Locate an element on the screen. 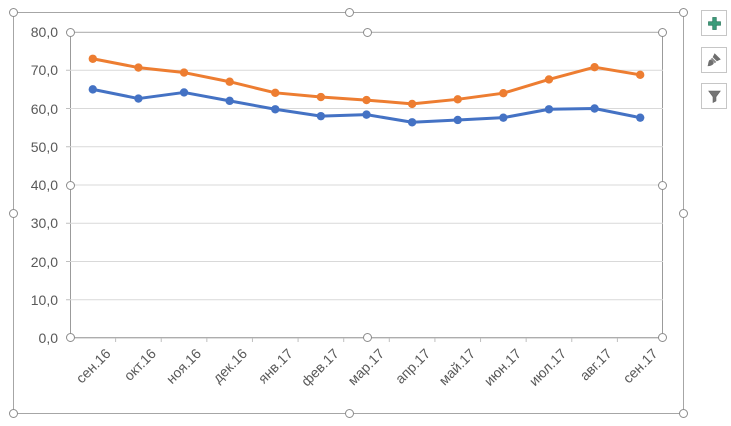  series-orange-series is located at coordinates (366, 81).